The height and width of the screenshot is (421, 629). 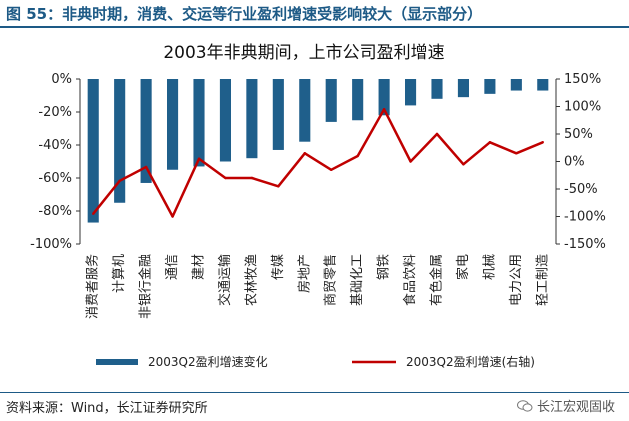 What do you see at coordinates (199, 267) in the screenshot?
I see `category-label: 建材` at bounding box center [199, 267].